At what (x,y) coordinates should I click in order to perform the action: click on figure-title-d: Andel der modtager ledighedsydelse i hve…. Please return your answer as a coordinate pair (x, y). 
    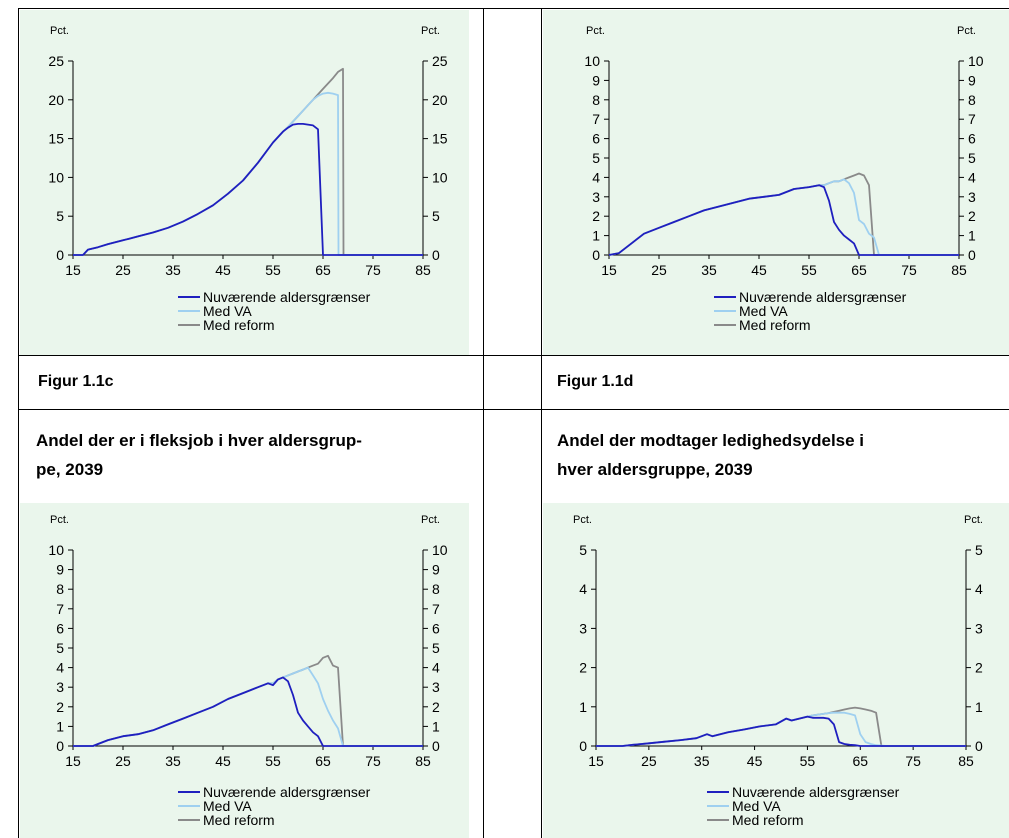
    Looking at the image, I should click on (777, 455).